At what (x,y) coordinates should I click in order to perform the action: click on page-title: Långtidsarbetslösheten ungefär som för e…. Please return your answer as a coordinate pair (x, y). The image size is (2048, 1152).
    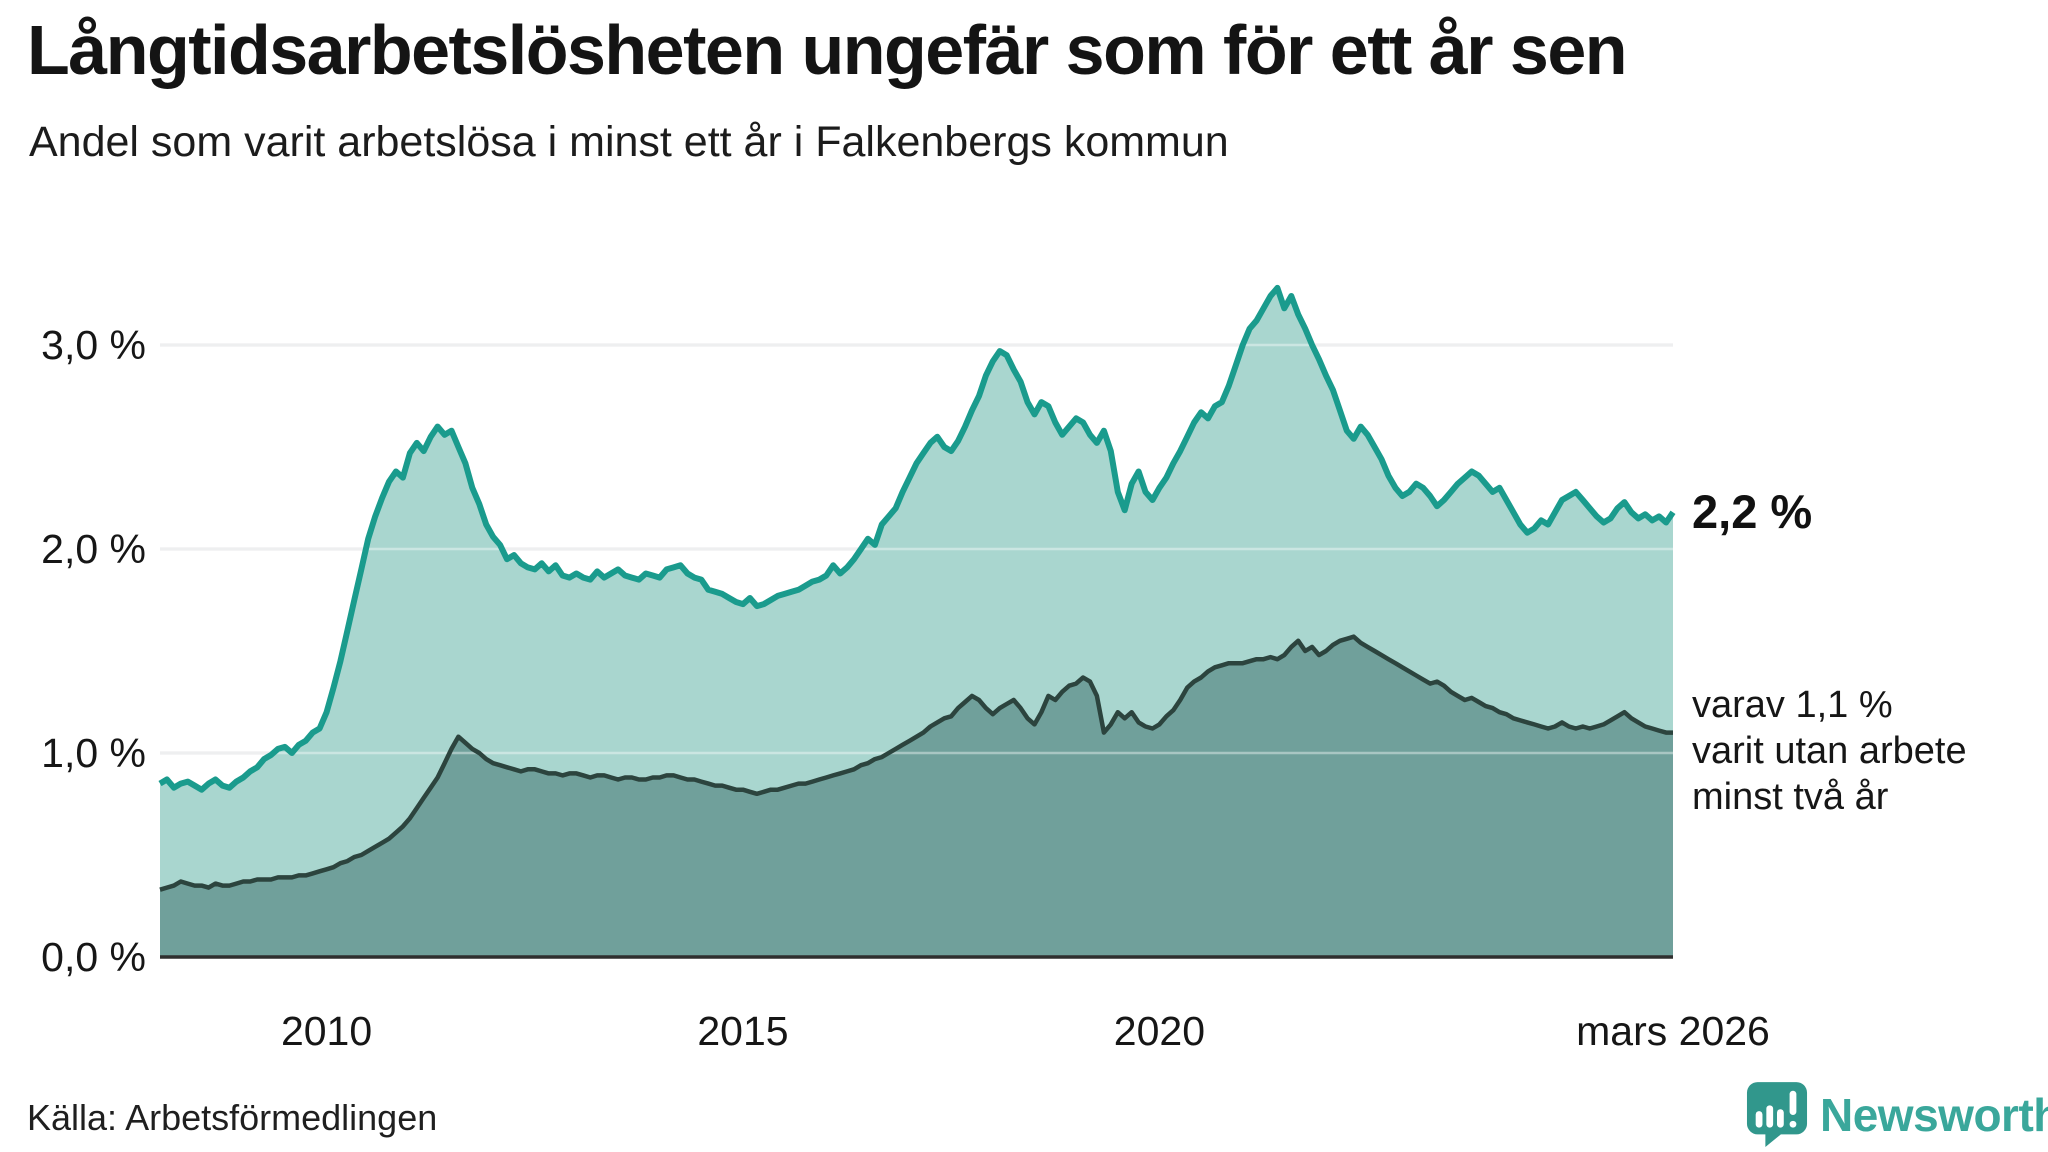
    Looking at the image, I should click on (827, 50).